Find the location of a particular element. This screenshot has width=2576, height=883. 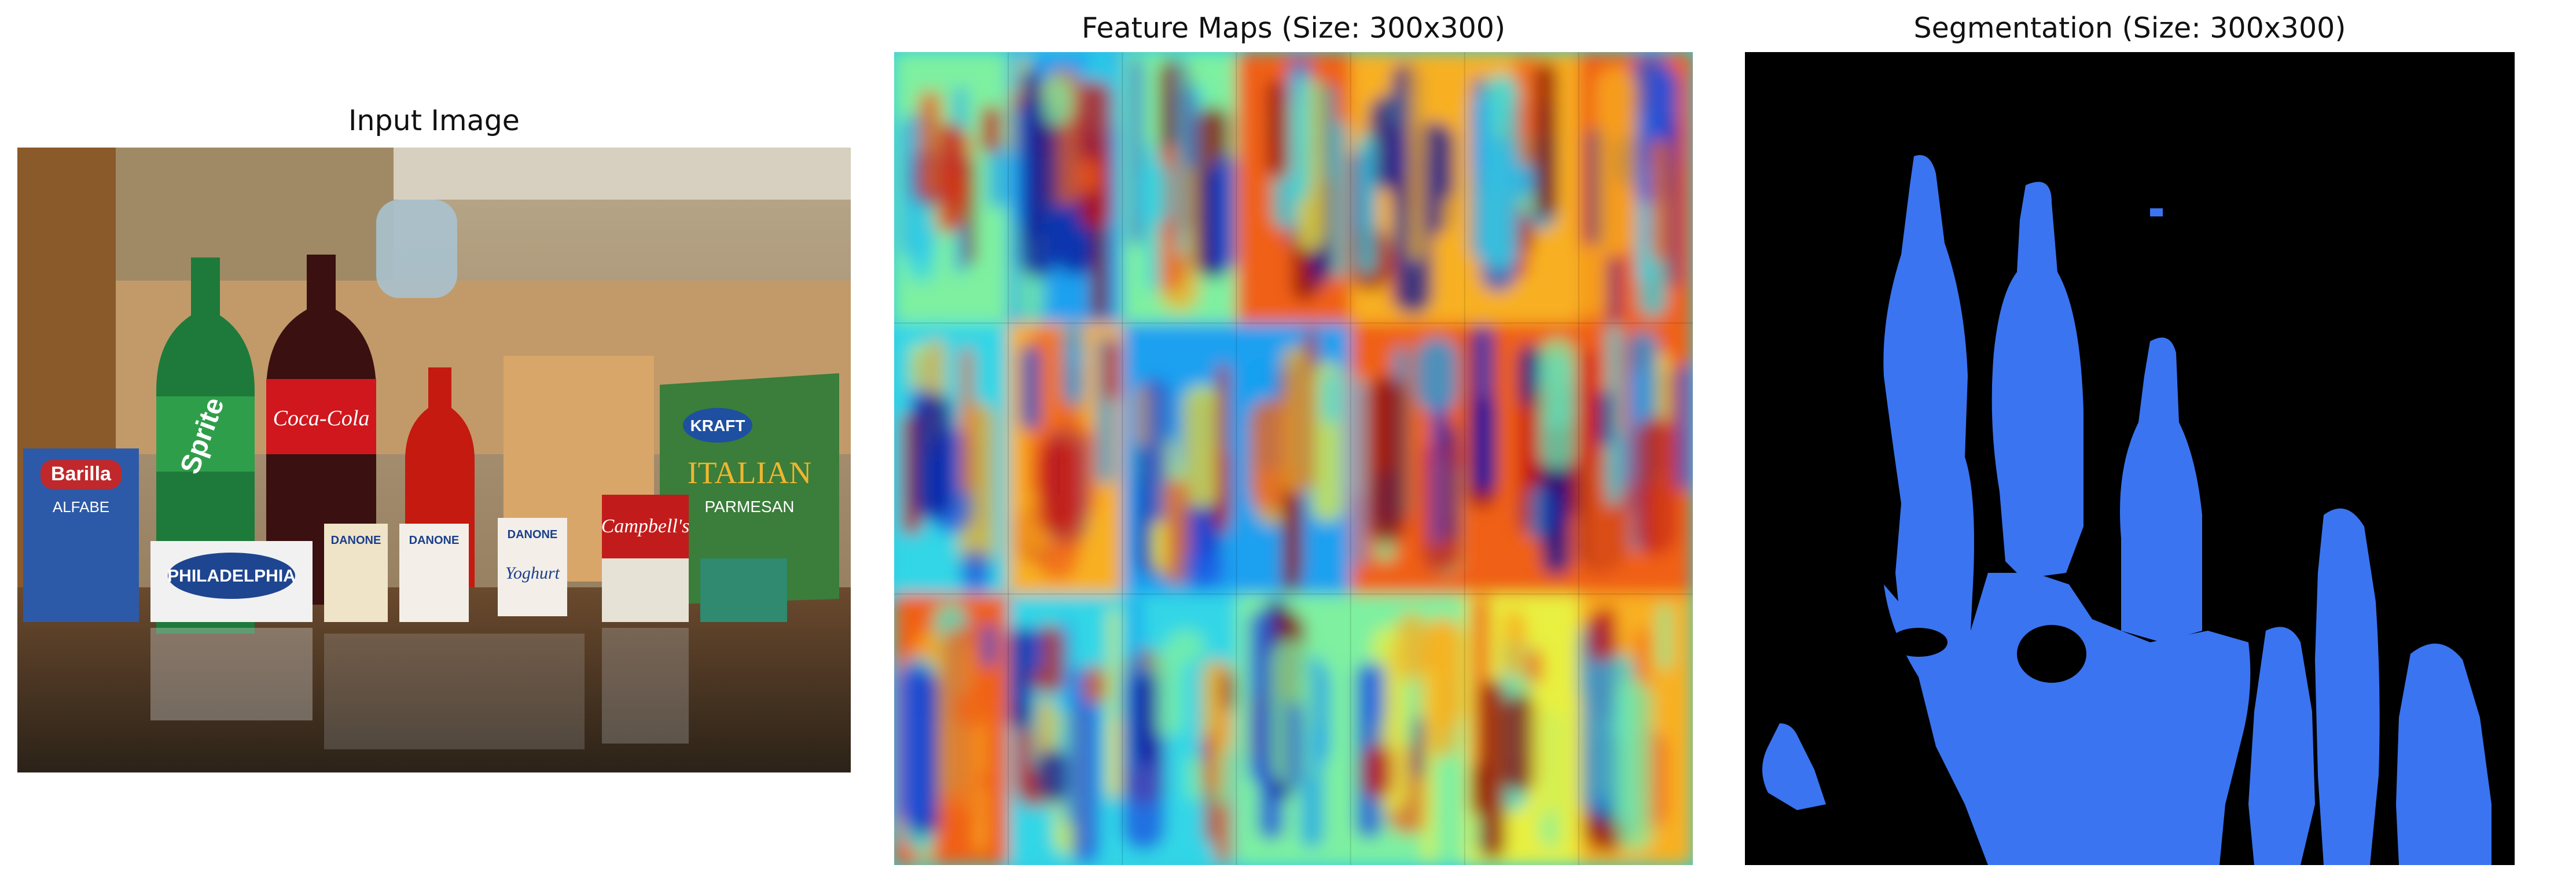

danone-label-1: DANONE is located at coordinates (356, 540).